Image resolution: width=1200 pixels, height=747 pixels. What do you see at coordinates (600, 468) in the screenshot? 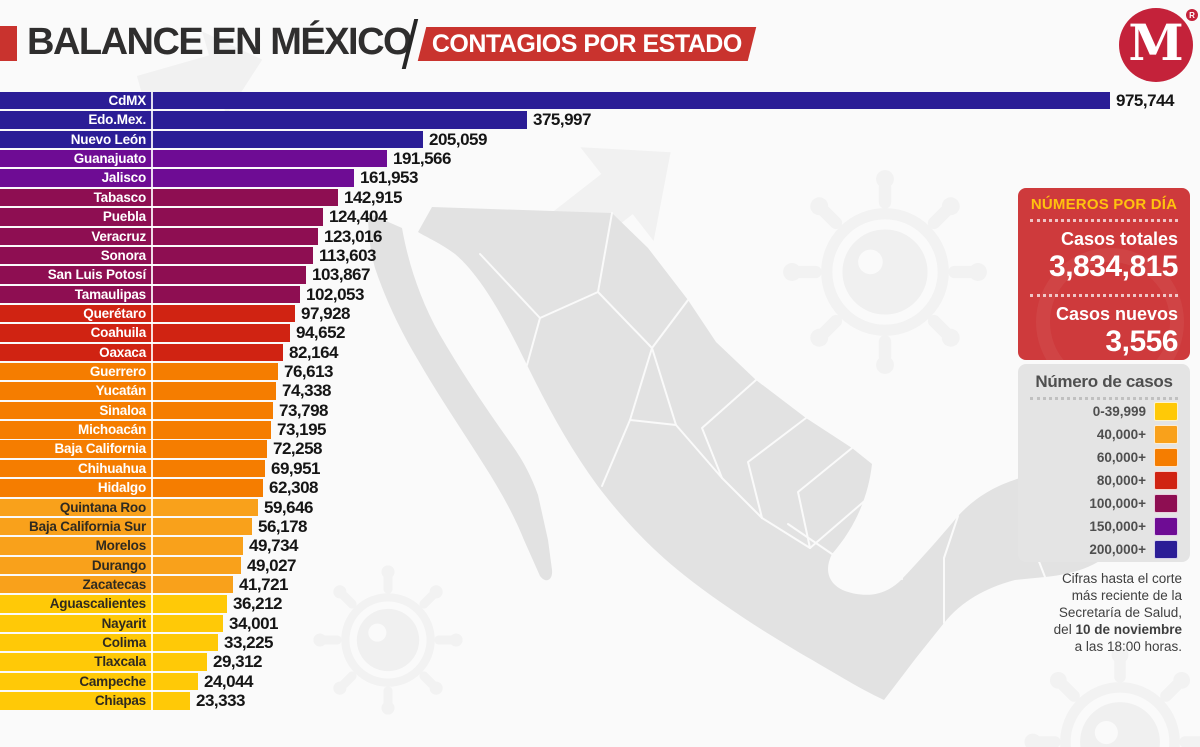
I see `bar-row: Chihuahua 69,951` at bounding box center [600, 468].